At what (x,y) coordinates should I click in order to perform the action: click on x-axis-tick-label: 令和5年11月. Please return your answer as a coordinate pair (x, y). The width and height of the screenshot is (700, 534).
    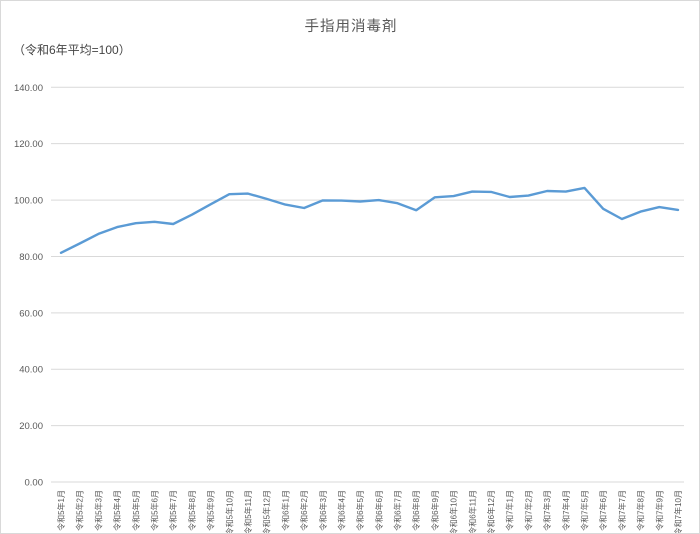
    Looking at the image, I should click on (248, 512).